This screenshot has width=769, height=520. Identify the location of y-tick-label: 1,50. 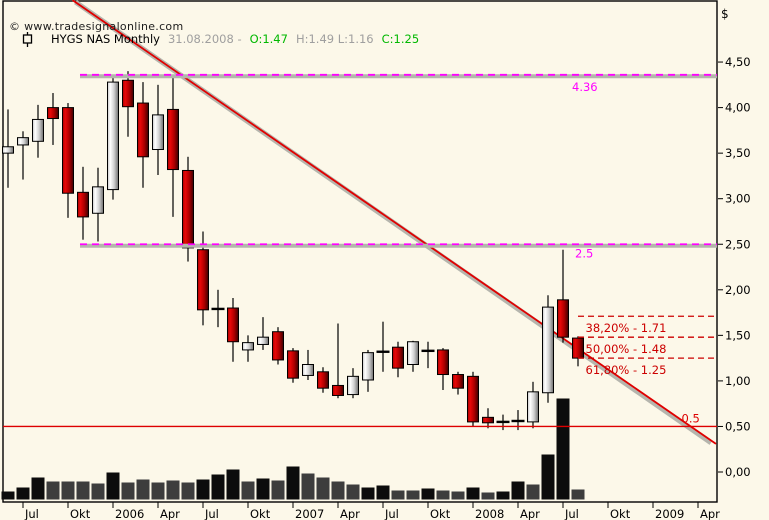
(738, 335).